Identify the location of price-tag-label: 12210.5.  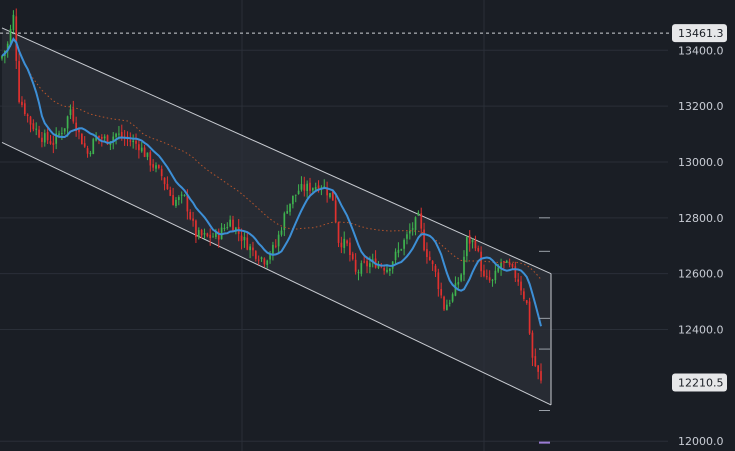
(701, 382).